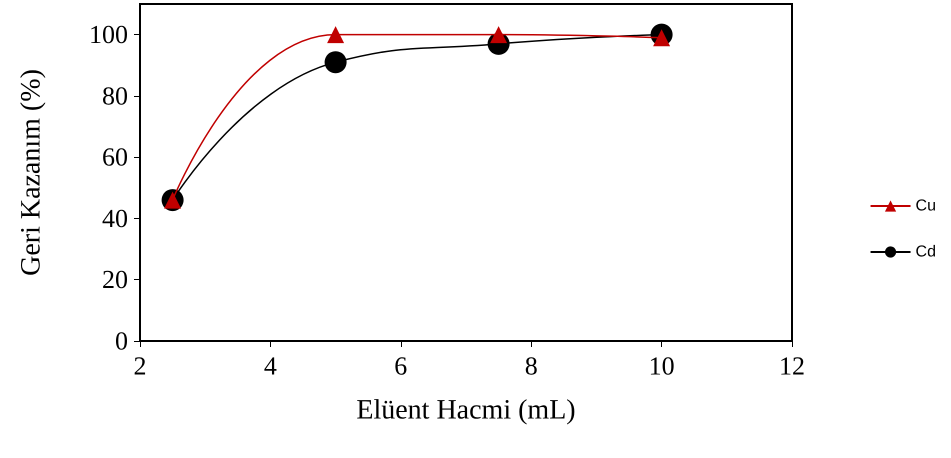 This screenshot has width=951, height=458. I want to click on x-tick-label: 6, so click(401, 366).